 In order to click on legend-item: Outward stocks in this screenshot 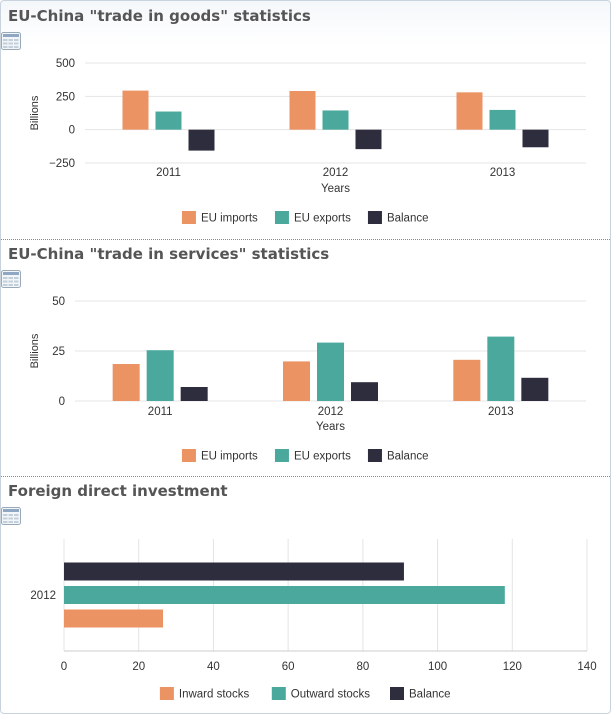, I will do `click(320, 694)`.